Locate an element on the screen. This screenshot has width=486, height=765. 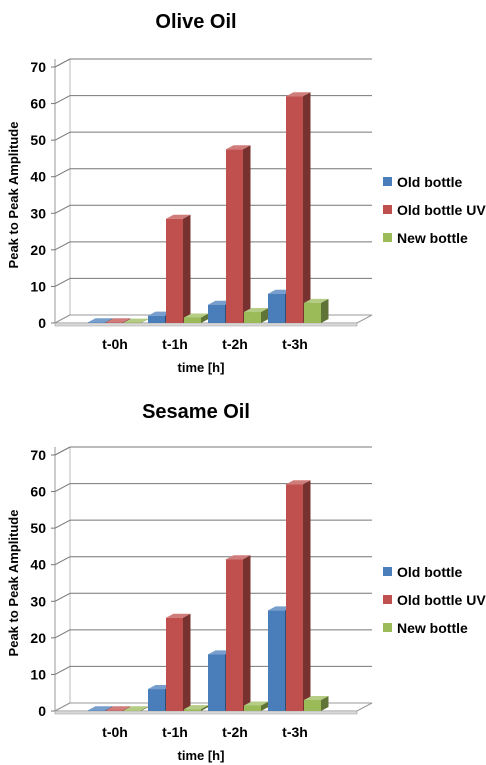
bar-old-bottle-uv-t-0h is located at coordinates (118, 320).